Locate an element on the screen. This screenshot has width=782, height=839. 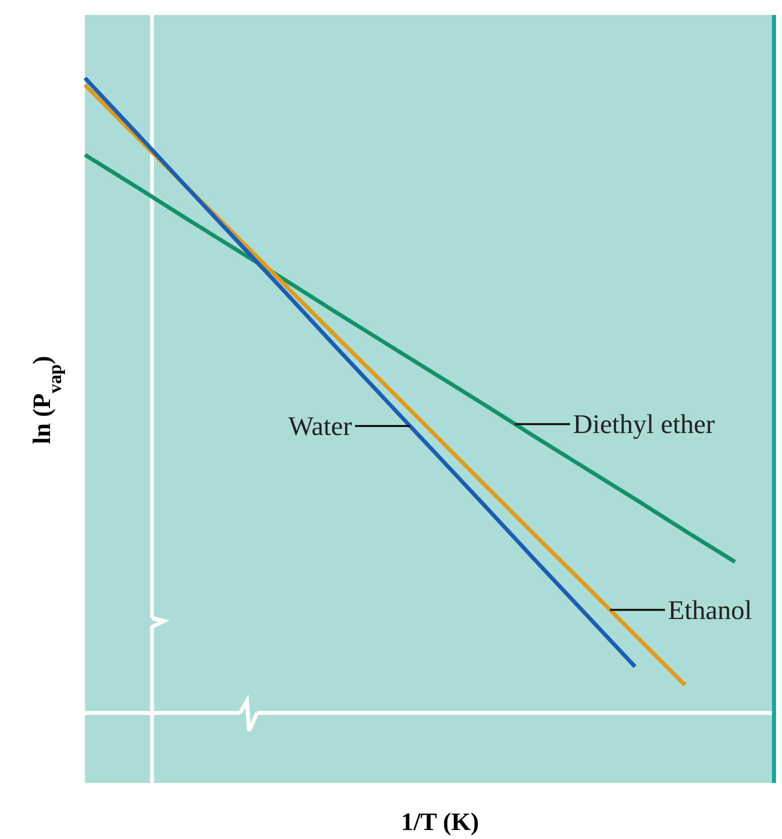
series-label: Water is located at coordinates (320, 425).